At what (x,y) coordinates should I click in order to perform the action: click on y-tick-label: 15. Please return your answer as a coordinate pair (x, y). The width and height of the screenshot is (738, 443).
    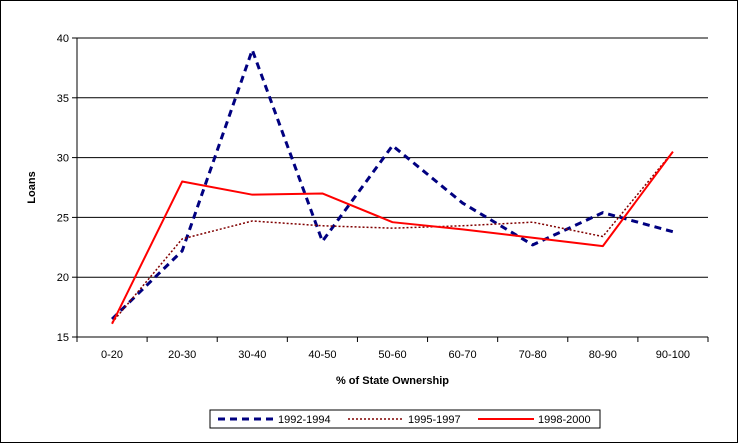
    Looking at the image, I should click on (63, 338).